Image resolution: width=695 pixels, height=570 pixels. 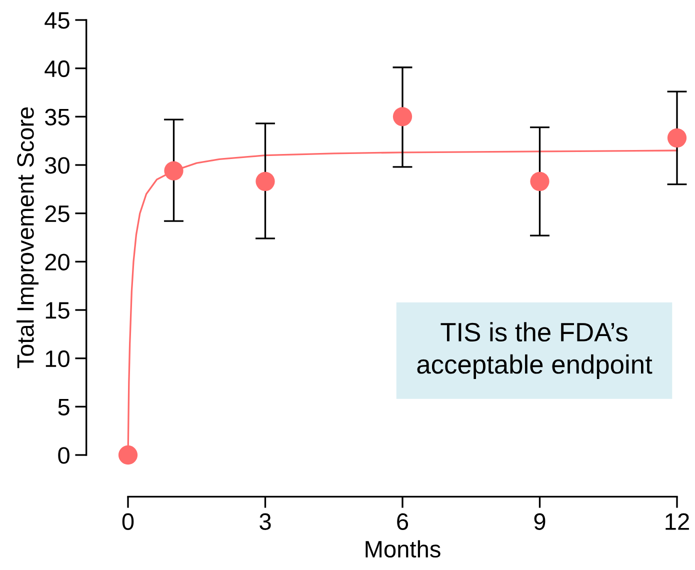 I want to click on y-tick-label: 15, so click(x=58, y=310).